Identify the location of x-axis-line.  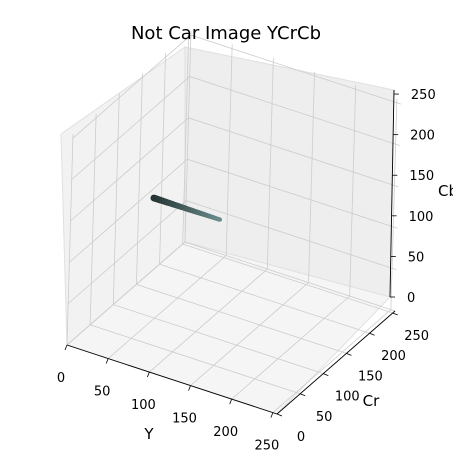
(172, 379).